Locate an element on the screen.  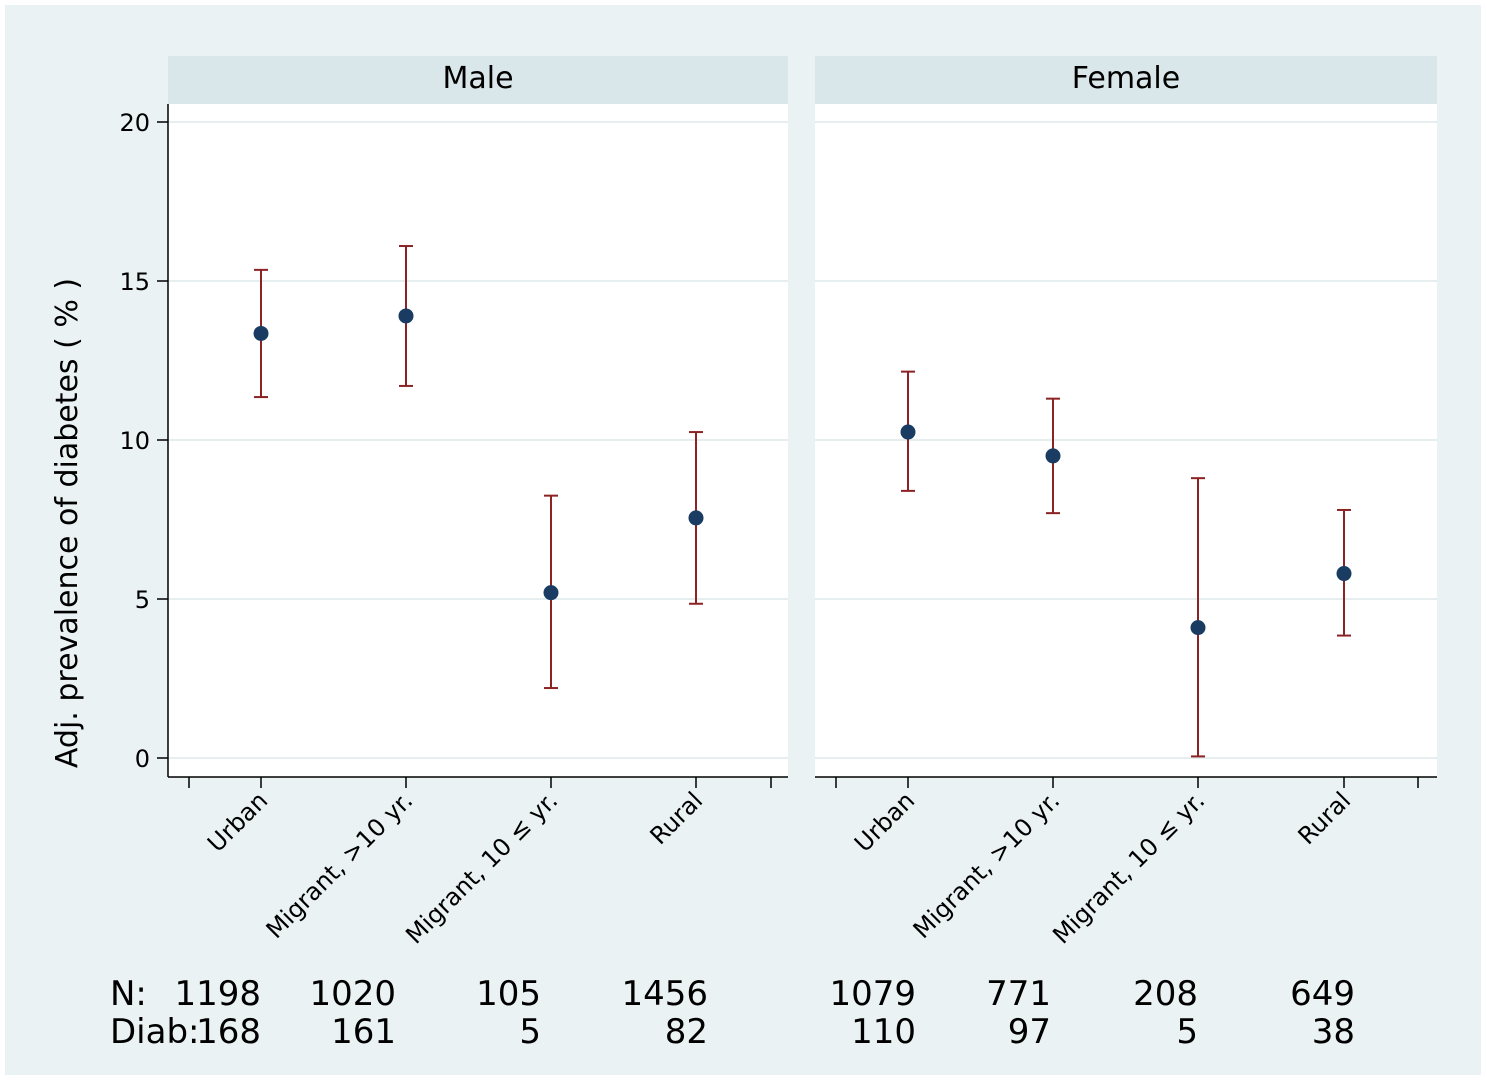
female-panel-header is located at coordinates (1126, 80).